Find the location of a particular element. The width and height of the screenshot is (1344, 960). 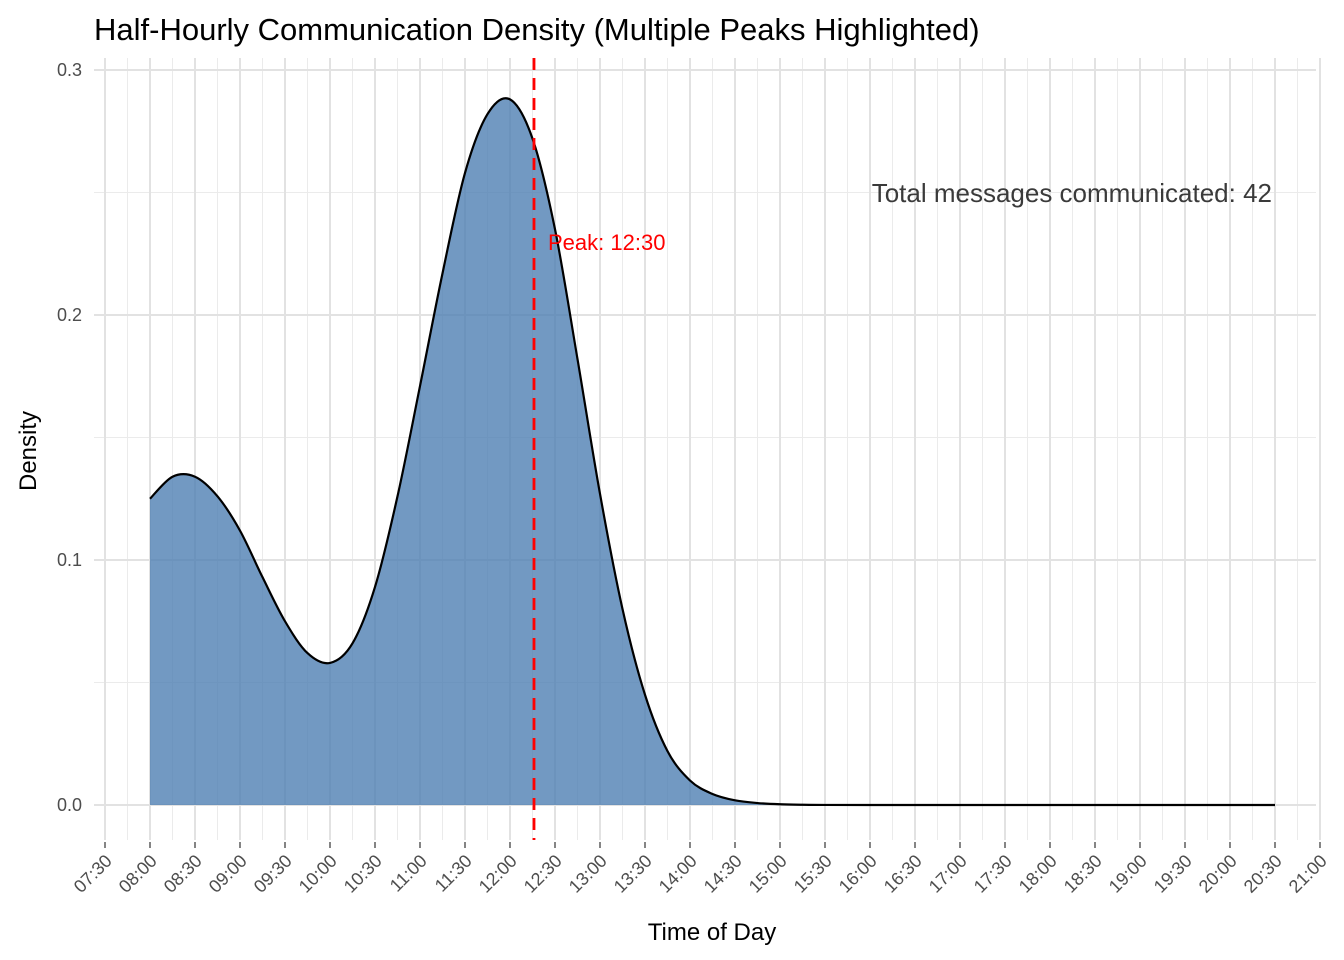

x-tick-label: 19:30 is located at coordinates (1173, 874).